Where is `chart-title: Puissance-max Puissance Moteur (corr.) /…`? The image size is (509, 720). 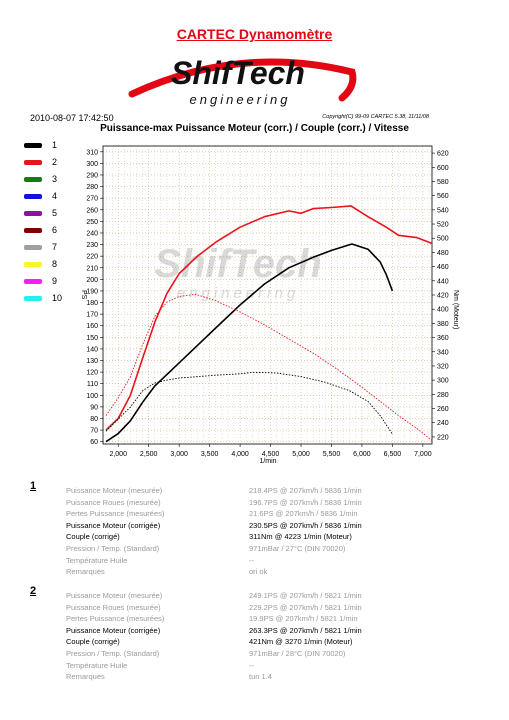
chart-title: Puissance-max Puissance Moteur (corr.) /… is located at coordinates (254, 128).